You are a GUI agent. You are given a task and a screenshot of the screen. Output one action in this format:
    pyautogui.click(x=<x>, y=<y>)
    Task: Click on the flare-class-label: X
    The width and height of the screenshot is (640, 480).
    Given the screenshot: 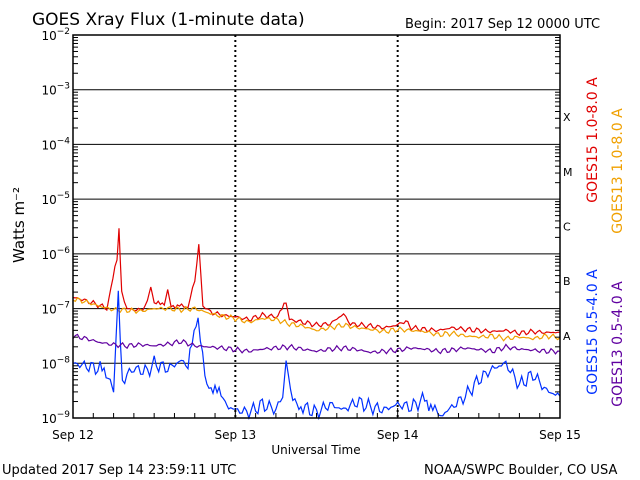 What is the action you would take?
    pyautogui.click(x=567, y=117)
    